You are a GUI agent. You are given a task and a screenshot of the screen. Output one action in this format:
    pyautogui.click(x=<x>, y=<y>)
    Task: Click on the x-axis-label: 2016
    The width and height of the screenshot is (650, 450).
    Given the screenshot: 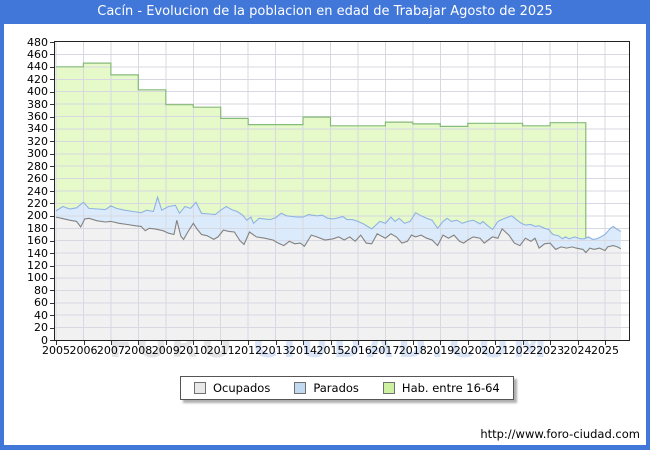 What is the action you would take?
    pyautogui.click(x=357, y=350)
    